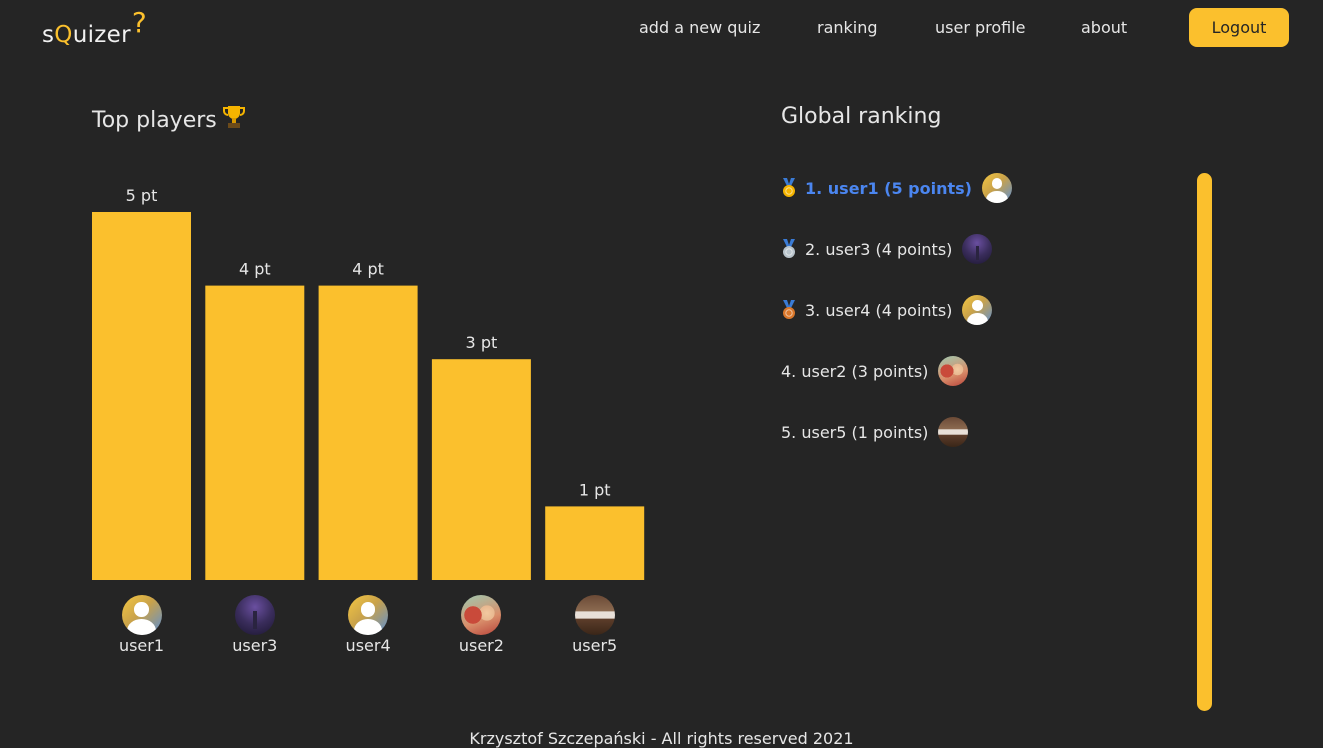  I want to click on ranking-list-item: 4. user2 (3 points), so click(875, 371).